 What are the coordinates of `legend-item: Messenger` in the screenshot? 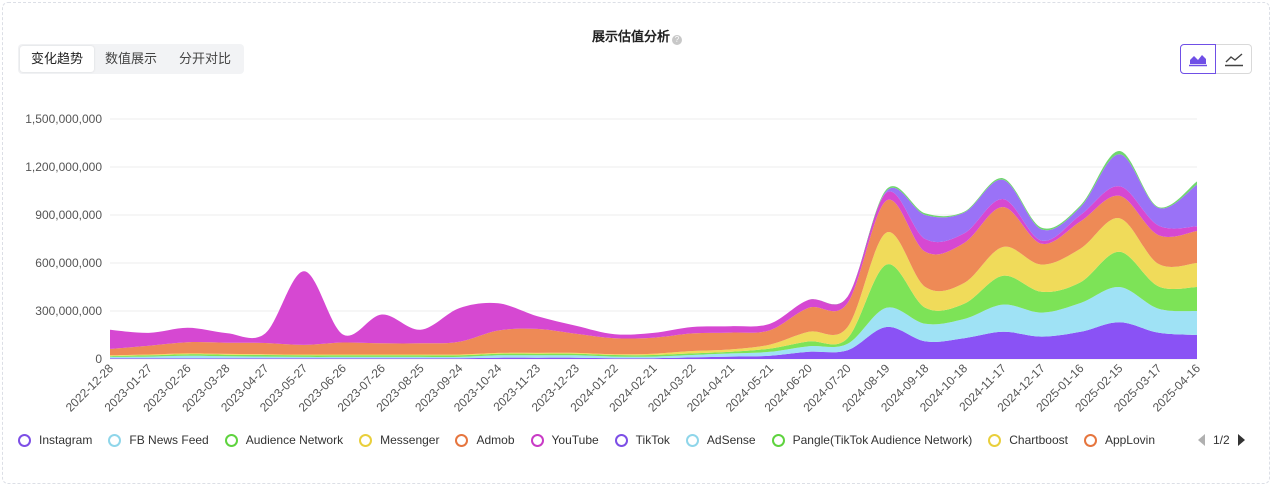 It's located at (399, 440).